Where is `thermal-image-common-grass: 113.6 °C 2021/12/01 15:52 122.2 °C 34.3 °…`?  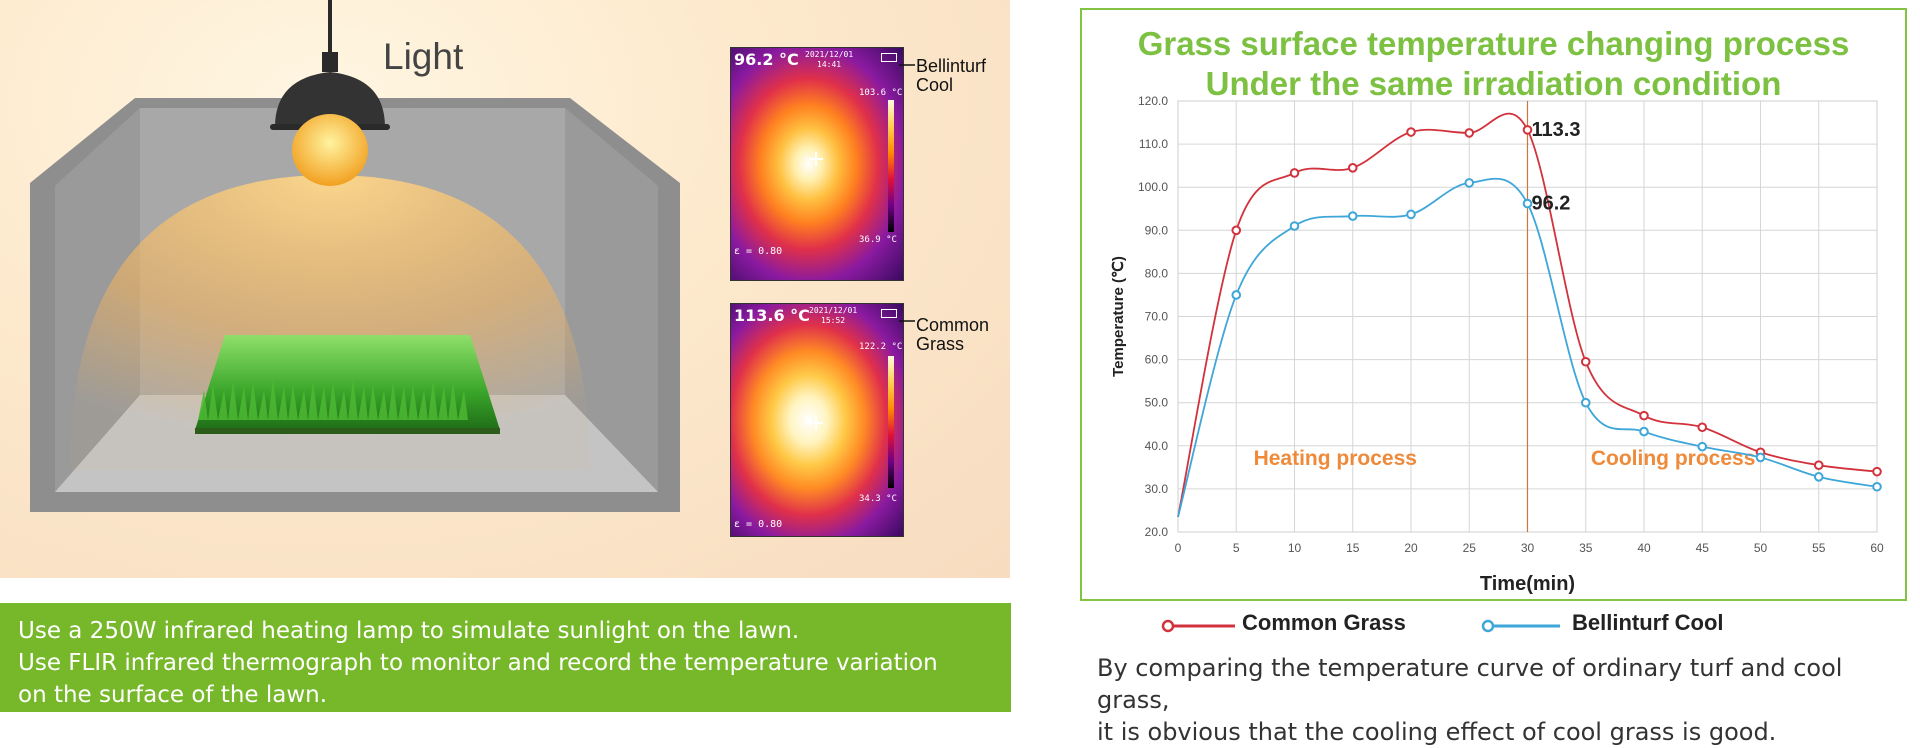 thermal-image-common-grass: 113.6 °C 2021/12/01 15:52 122.2 °C 34.3 °… is located at coordinates (817, 420).